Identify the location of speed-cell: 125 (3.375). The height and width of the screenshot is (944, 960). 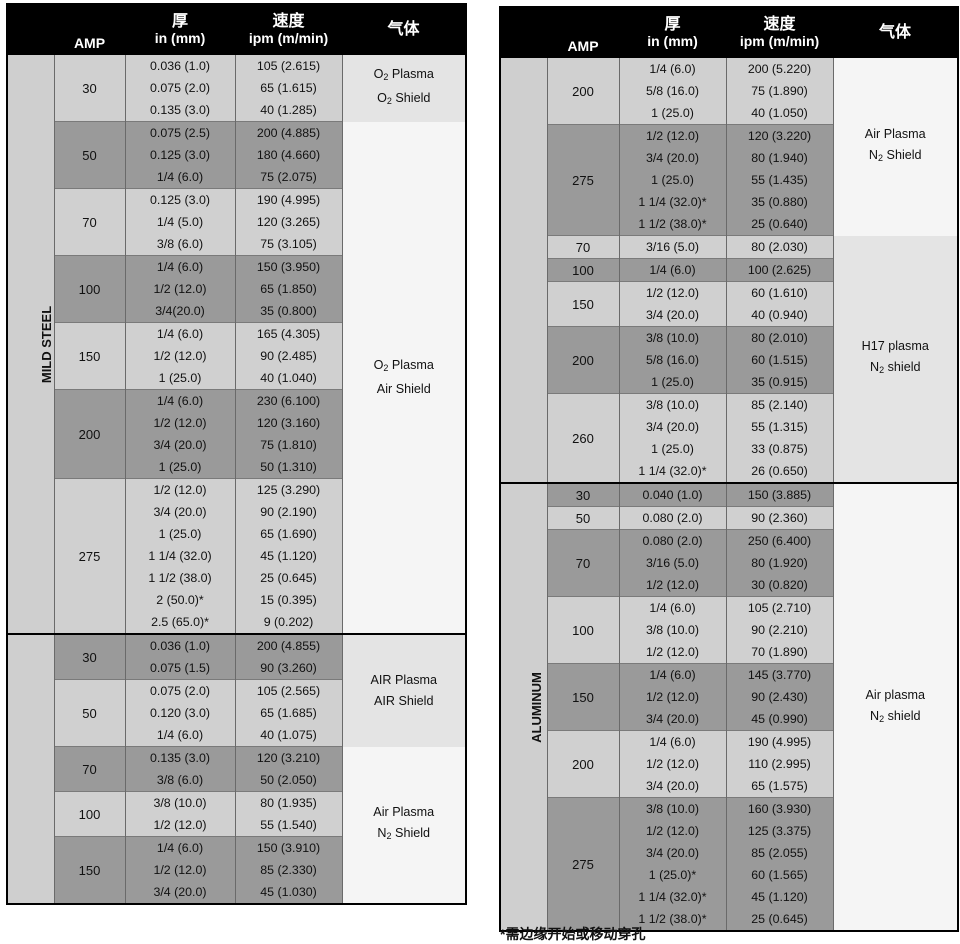
(780, 831).